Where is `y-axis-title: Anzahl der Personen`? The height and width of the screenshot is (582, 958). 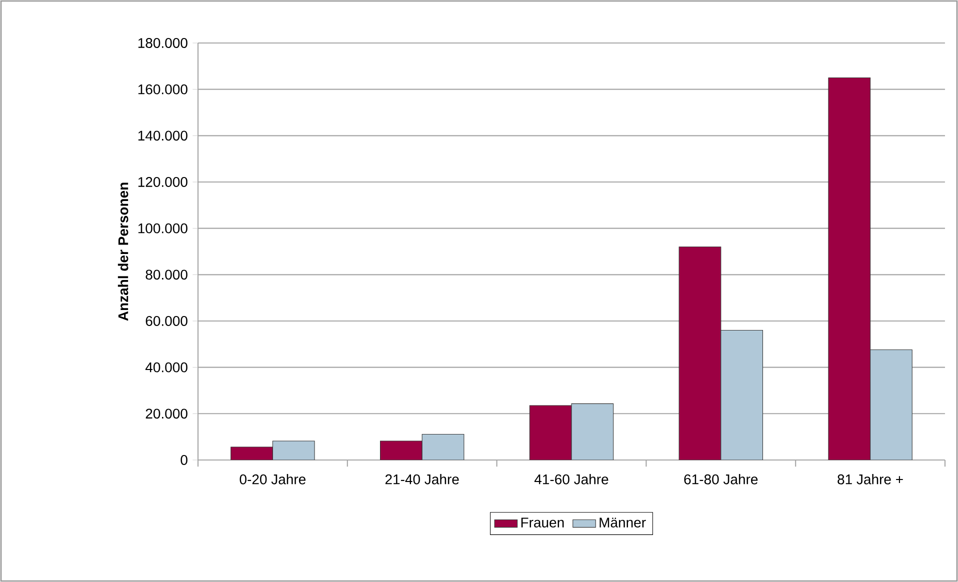 y-axis-title: Anzahl der Personen is located at coordinates (123, 251).